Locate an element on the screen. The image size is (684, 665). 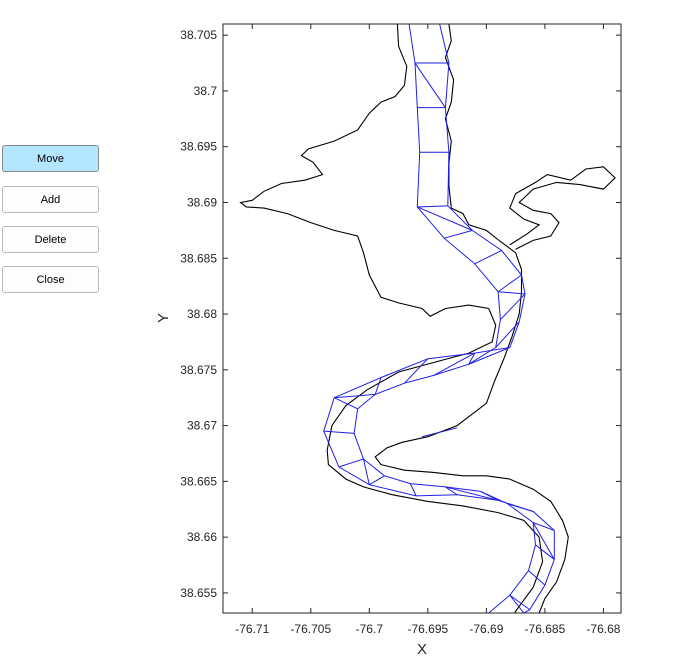
x-tick-label: -76.705 is located at coordinates (310, 629).